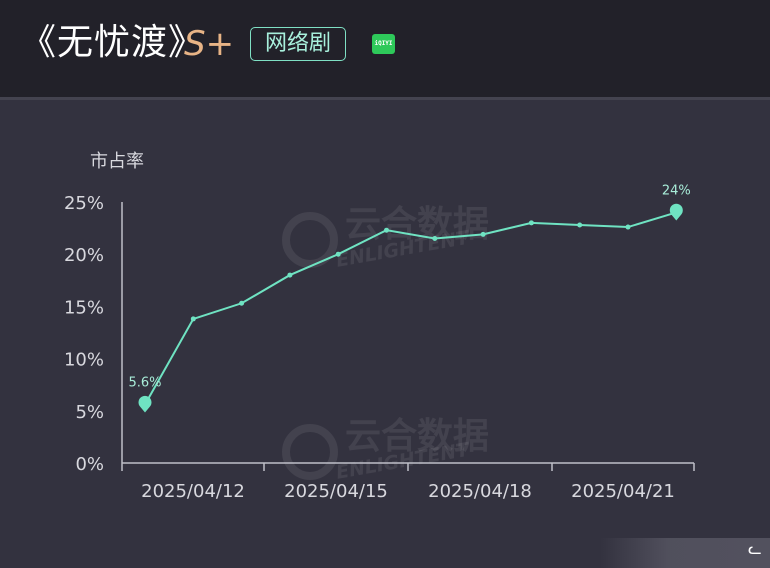 The width and height of the screenshot is (770, 568). I want to click on footer-glyph: ᓚ, so click(755, 548).